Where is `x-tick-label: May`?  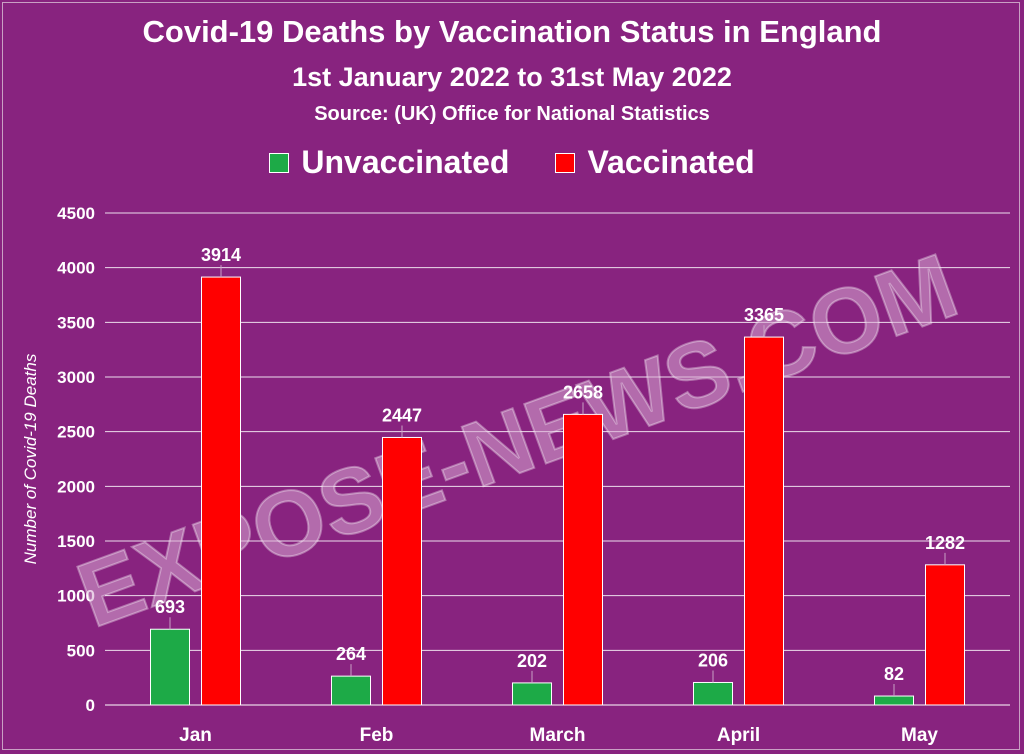 x-tick-label: May is located at coordinates (919, 735).